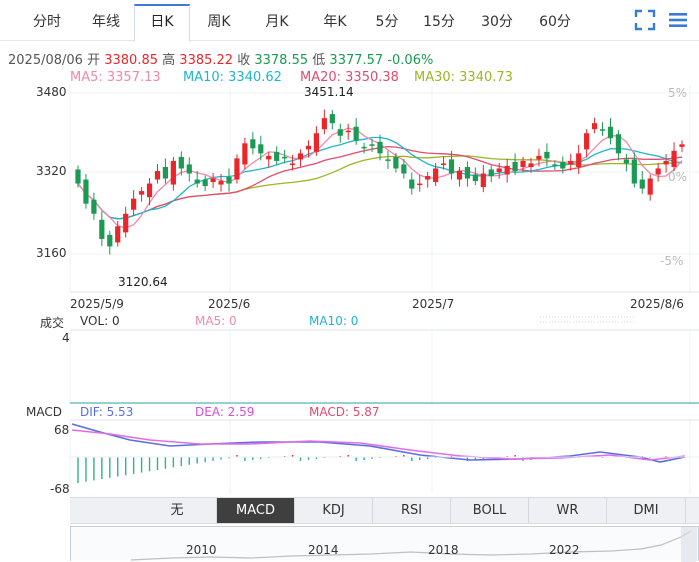 This screenshot has width=699, height=562. What do you see at coordinates (169, 60) in the screenshot?
I see `high-label: 高` at bounding box center [169, 60].